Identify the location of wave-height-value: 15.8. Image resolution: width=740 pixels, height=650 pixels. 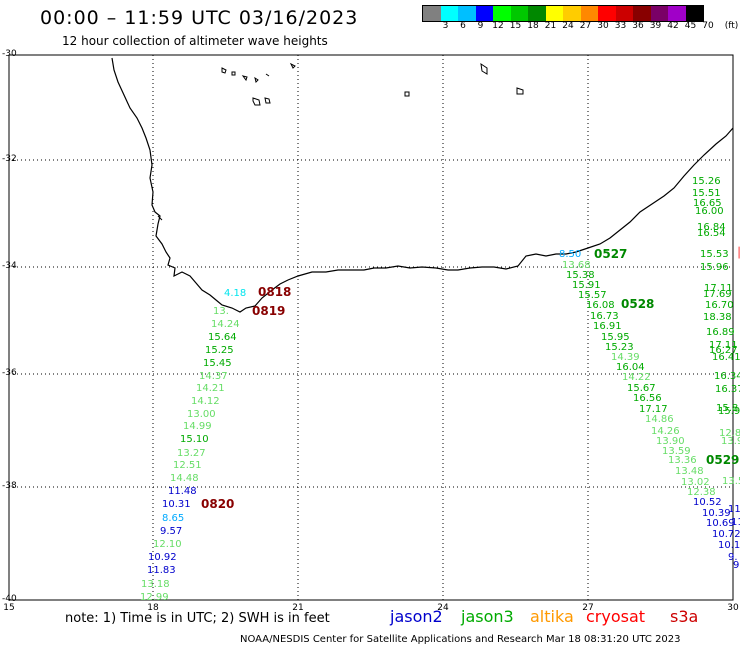
(727, 408).